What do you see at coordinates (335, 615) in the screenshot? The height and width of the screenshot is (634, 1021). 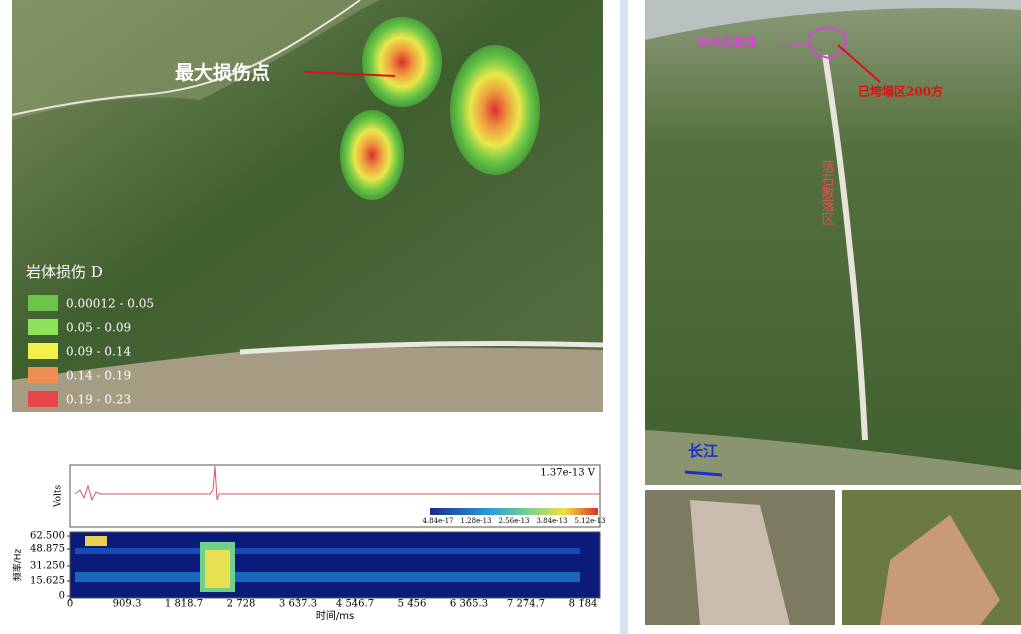 I see `x-axis-label: 时间/ms` at bounding box center [335, 615].